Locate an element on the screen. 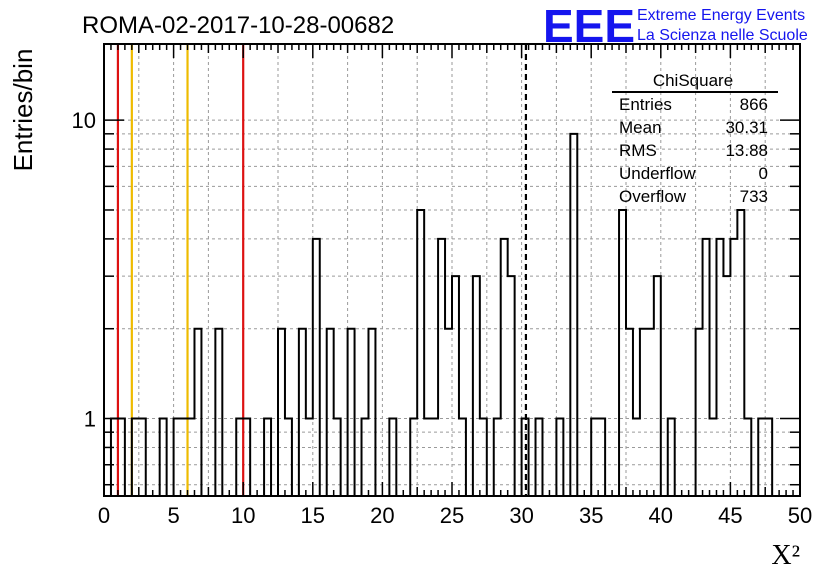 The image size is (836, 572). x-tick-label: 50 is located at coordinates (800, 515).